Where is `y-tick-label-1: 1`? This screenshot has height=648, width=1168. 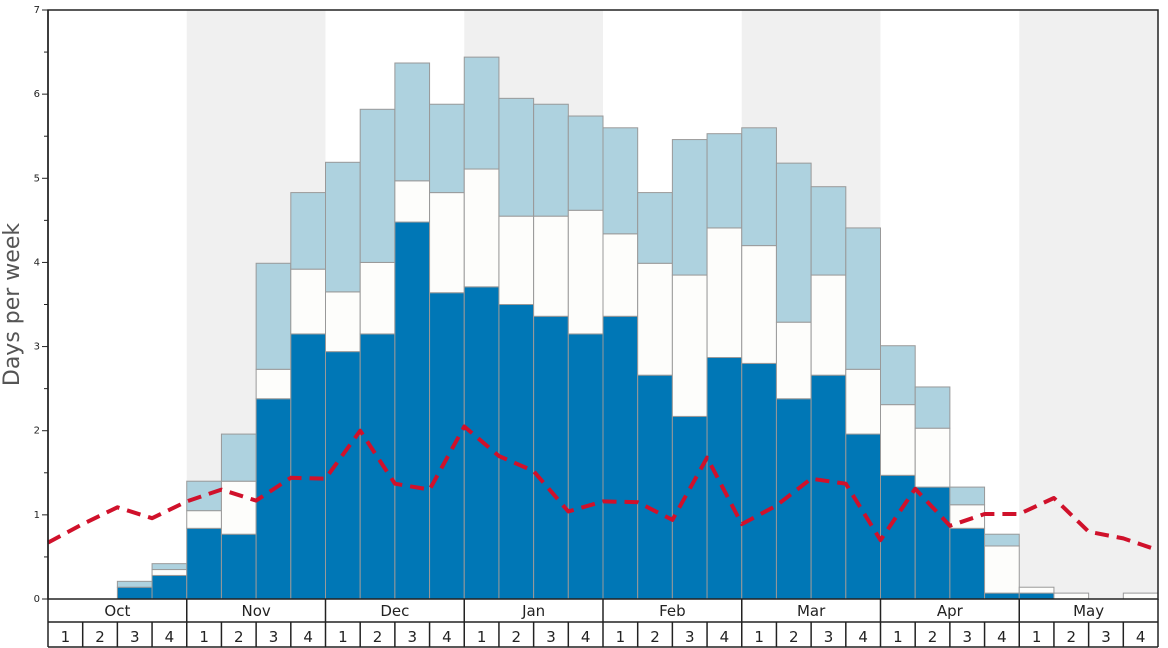
y-tick-label-1: 1 is located at coordinates (37, 515).